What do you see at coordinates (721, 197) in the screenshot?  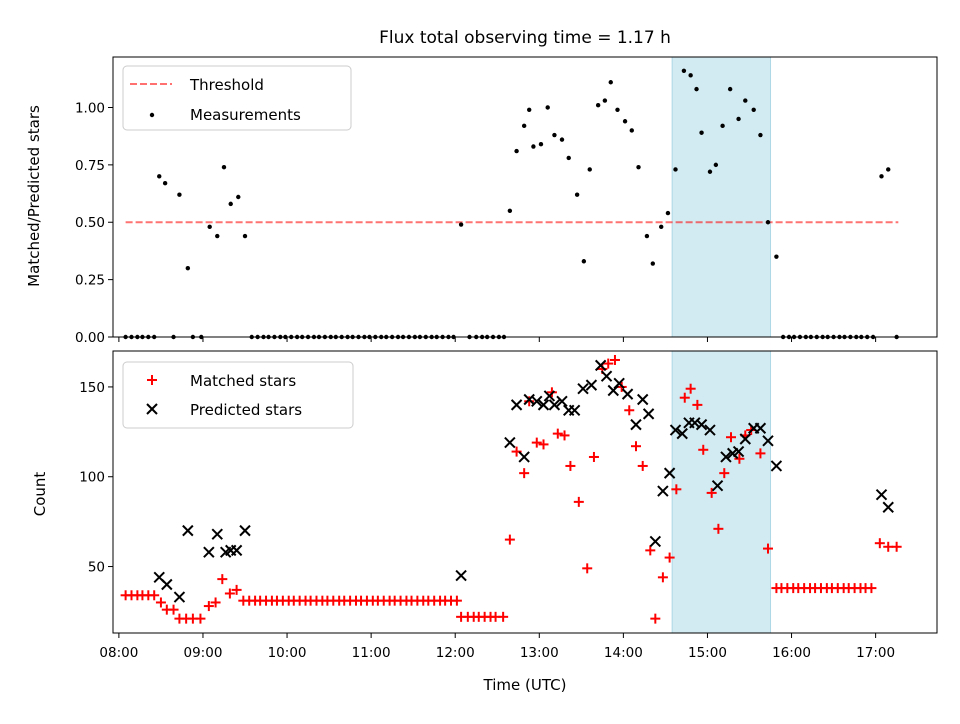 I see `highlight-band` at bounding box center [721, 197].